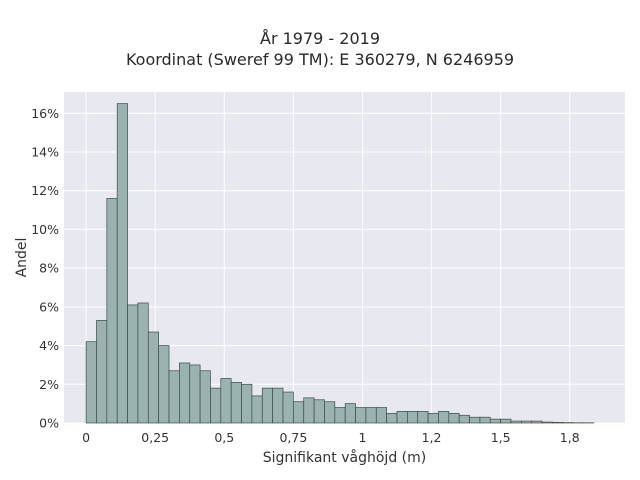  Describe the element at coordinates (45, 152) in the screenshot. I see `y-tick-label: 14%` at that location.